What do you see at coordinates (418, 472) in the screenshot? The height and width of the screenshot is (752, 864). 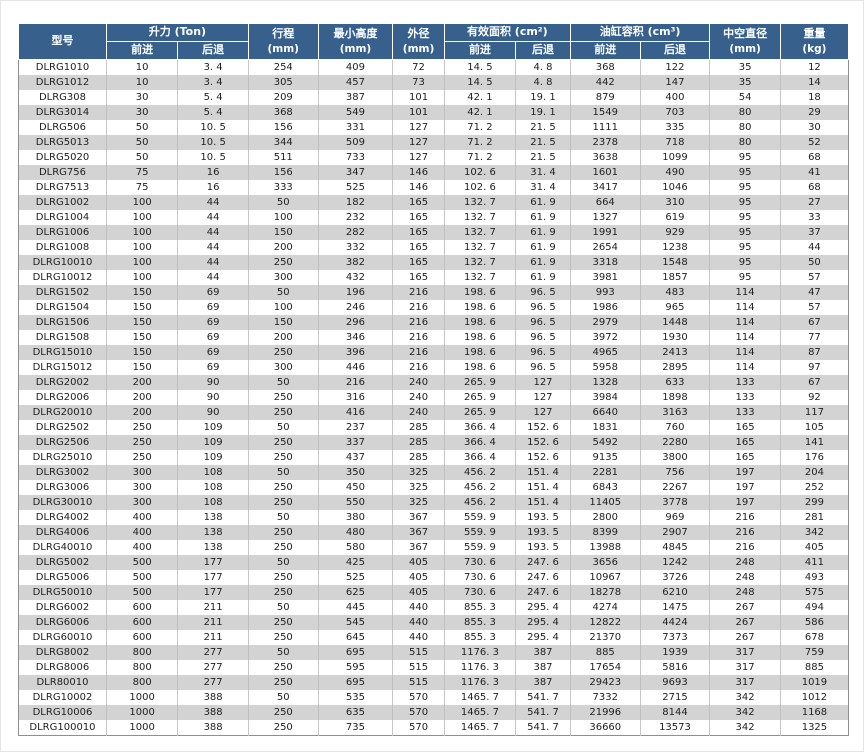 I see `value-cell: 325` at bounding box center [418, 472].